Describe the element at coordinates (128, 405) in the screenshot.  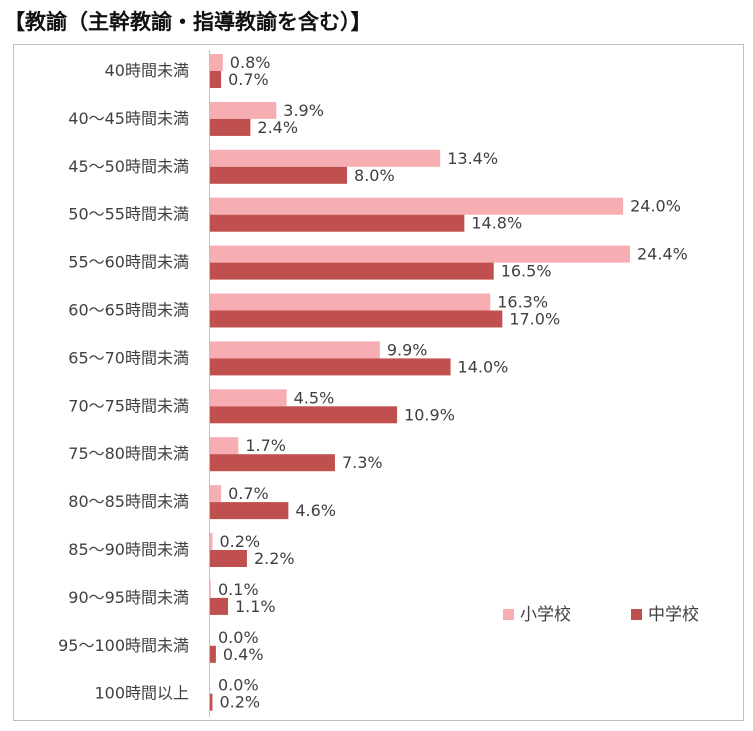
I see `category-label: 70～75時間未満` at that location.